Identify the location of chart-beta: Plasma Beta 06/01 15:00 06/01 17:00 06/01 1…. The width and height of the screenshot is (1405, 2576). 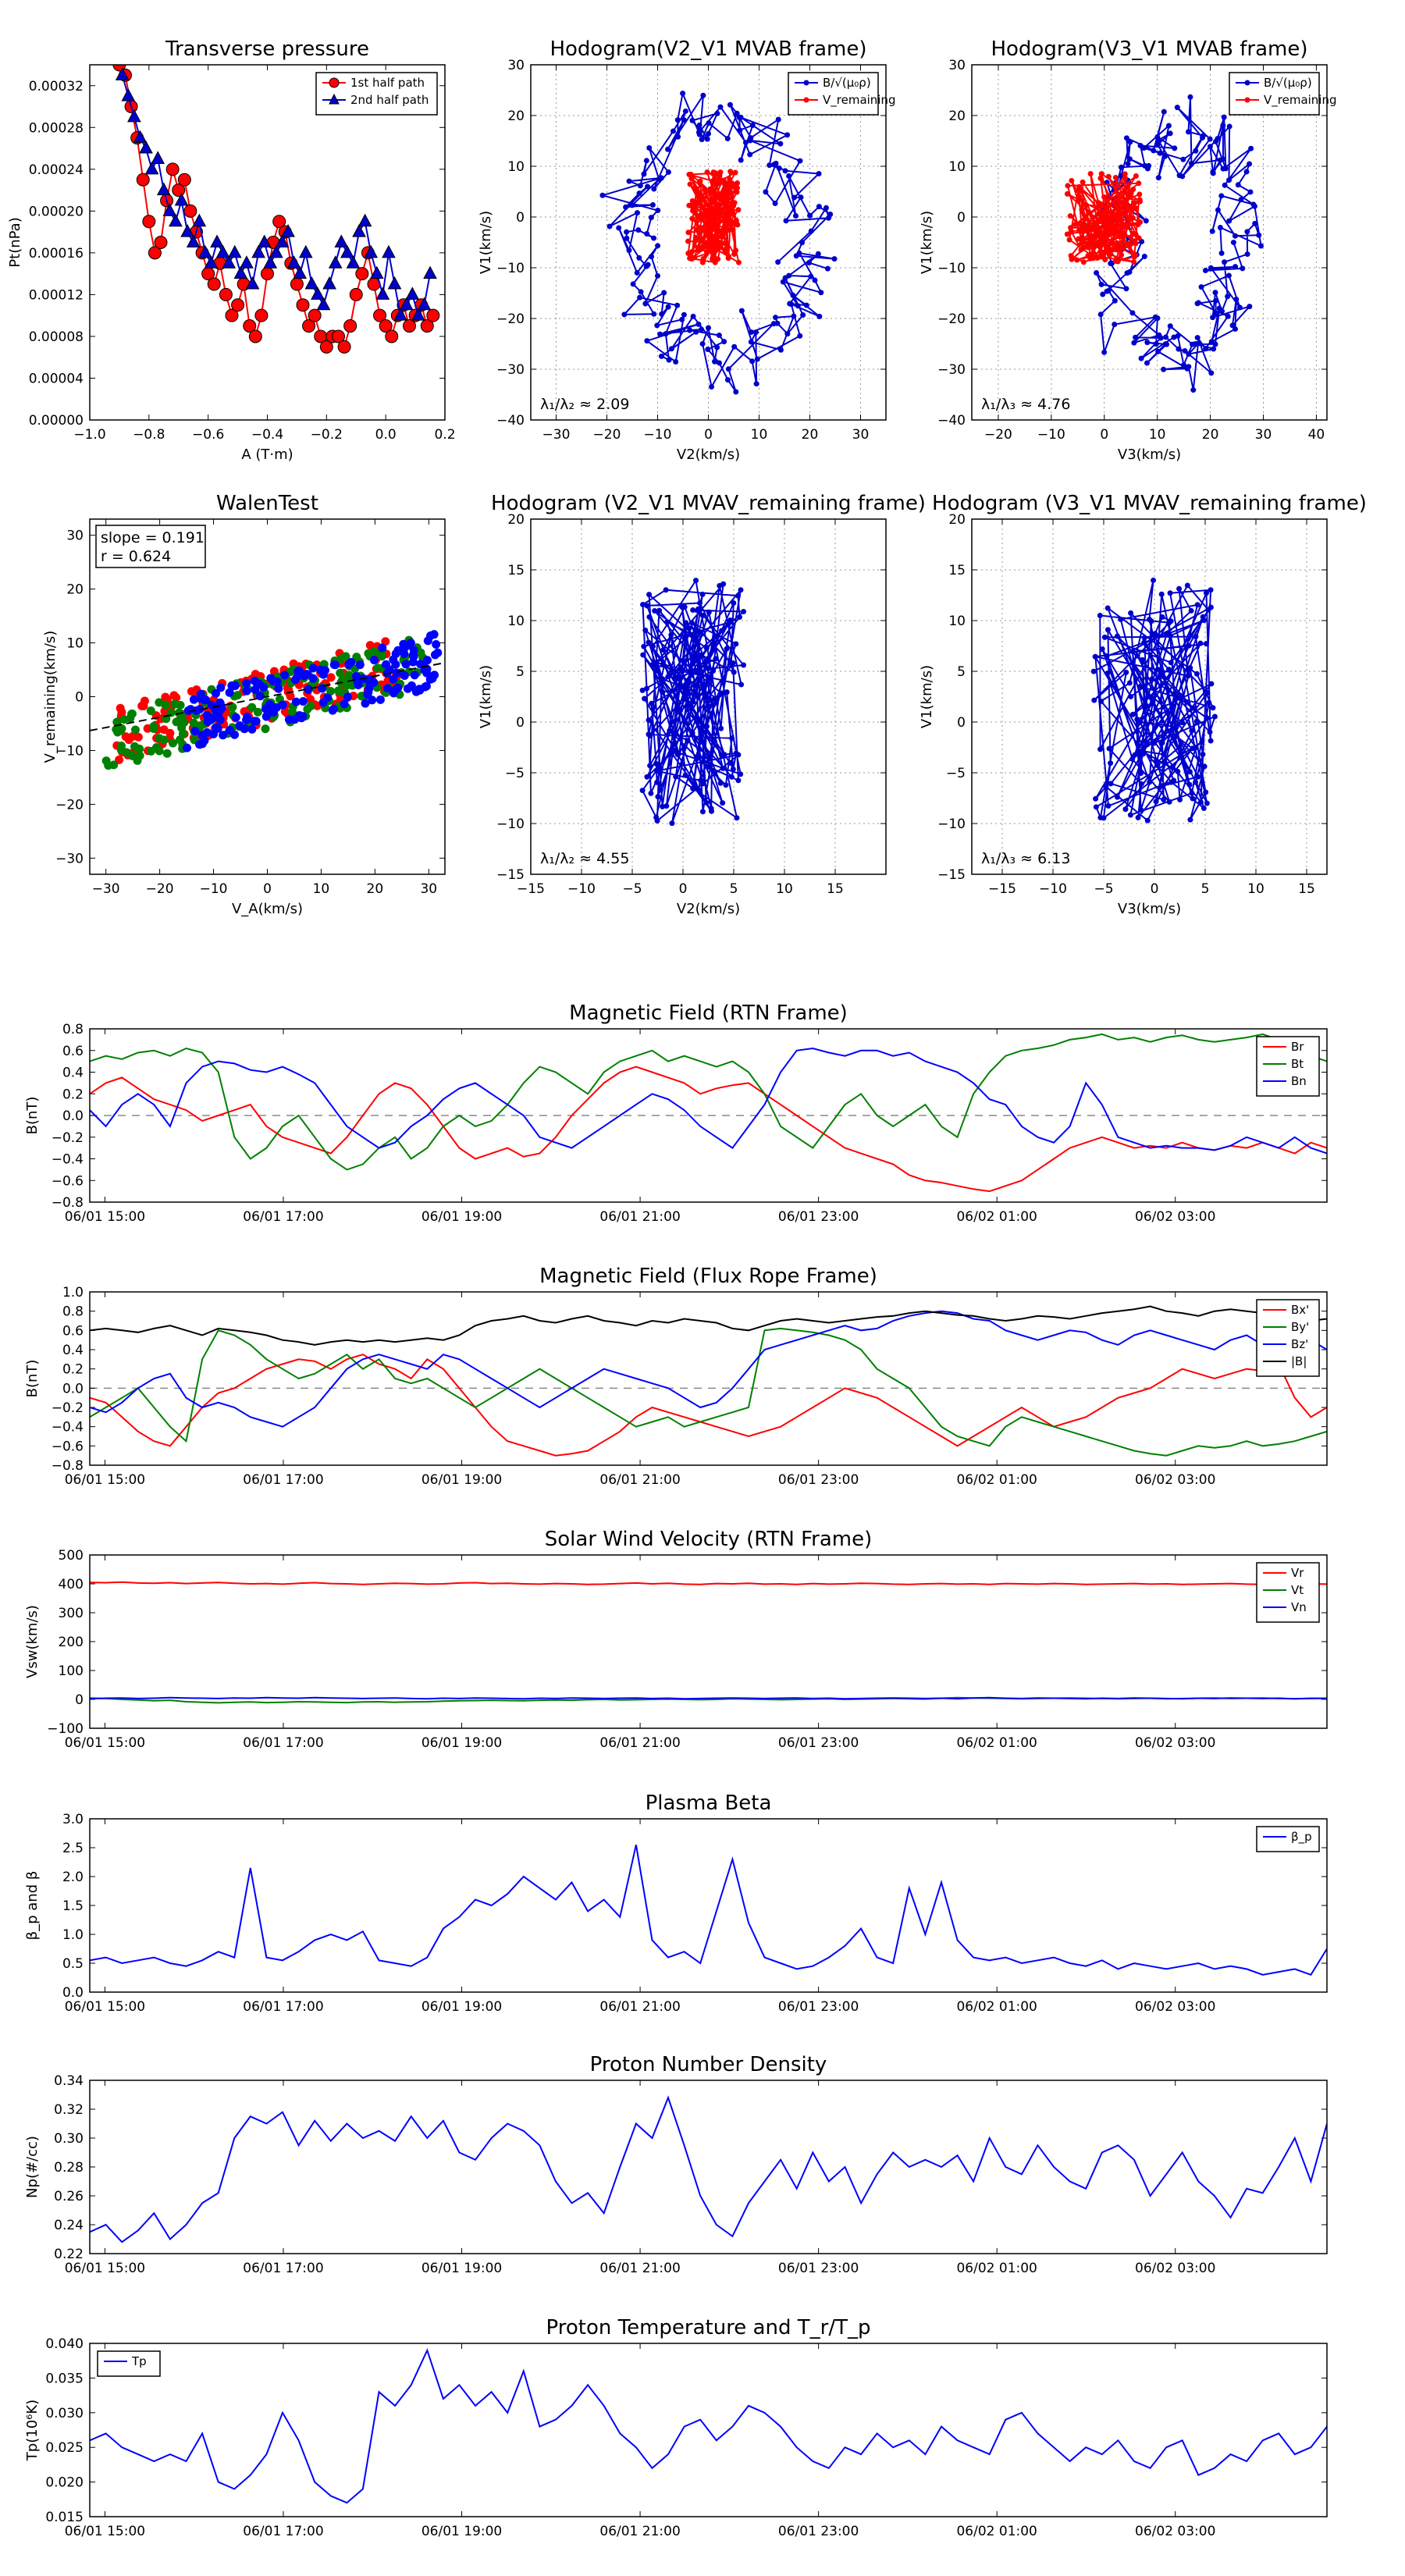
(676, 1903).